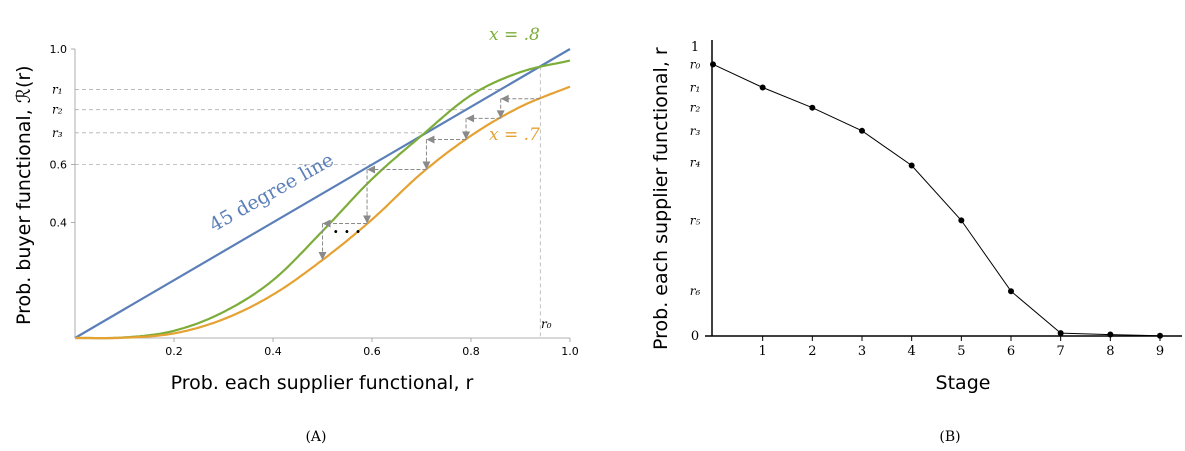 The width and height of the screenshot is (1185, 451). I want to click on chart-b-xtick-label-1: 1, so click(763, 351).